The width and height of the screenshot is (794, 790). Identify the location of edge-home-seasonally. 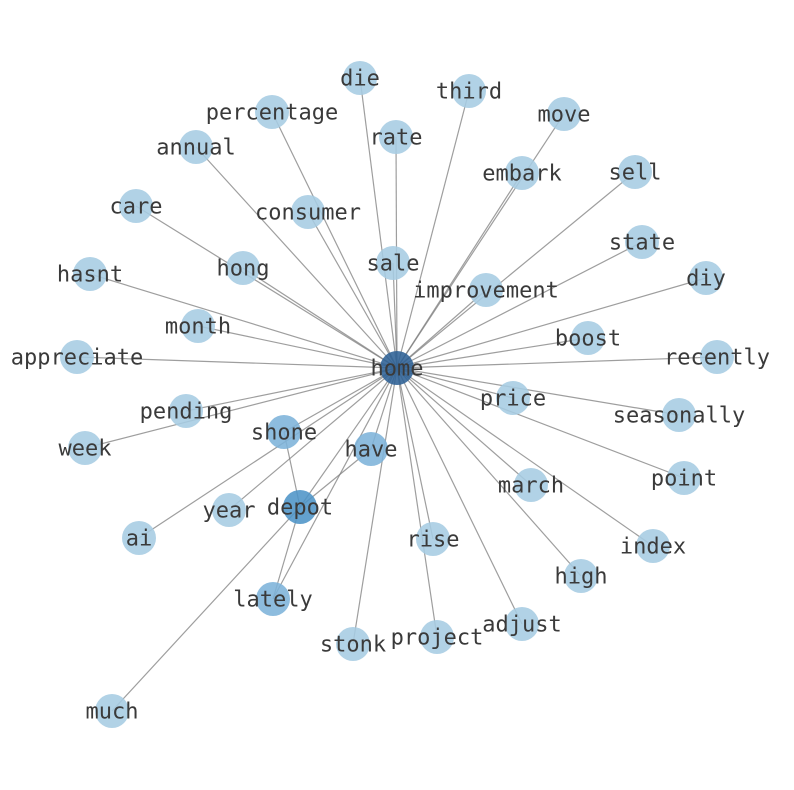
(538, 391).